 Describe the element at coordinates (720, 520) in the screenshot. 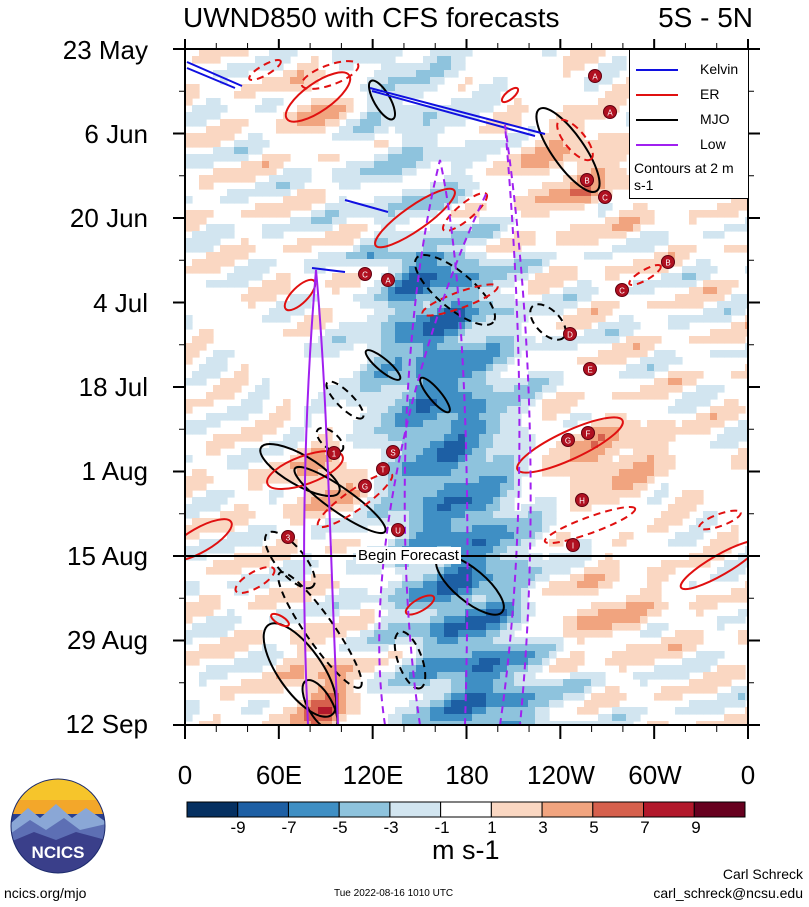

I see `wave-contour` at that location.